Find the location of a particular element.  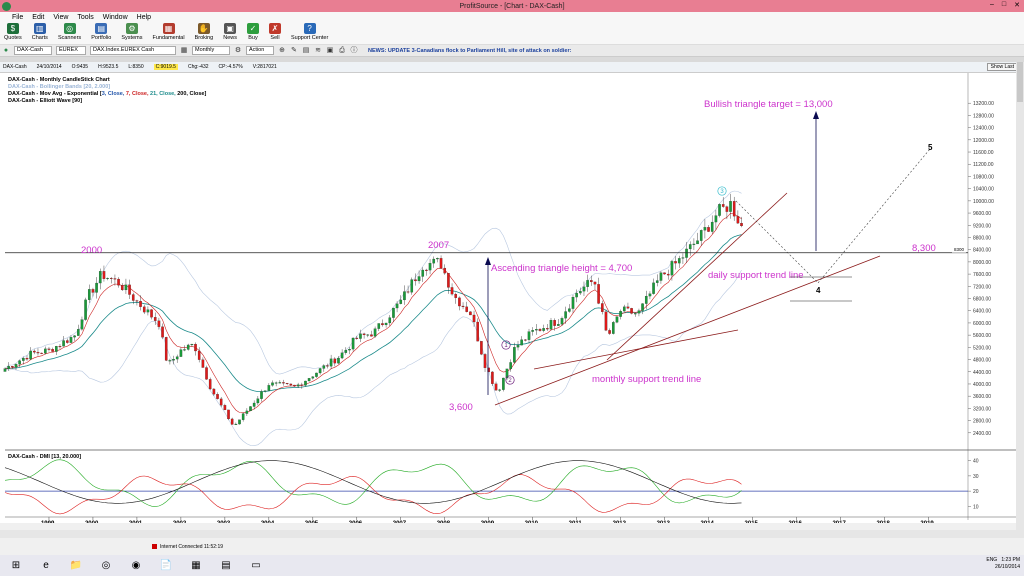

broking-button: ✋ Broking is located at coordinates (204, 32).